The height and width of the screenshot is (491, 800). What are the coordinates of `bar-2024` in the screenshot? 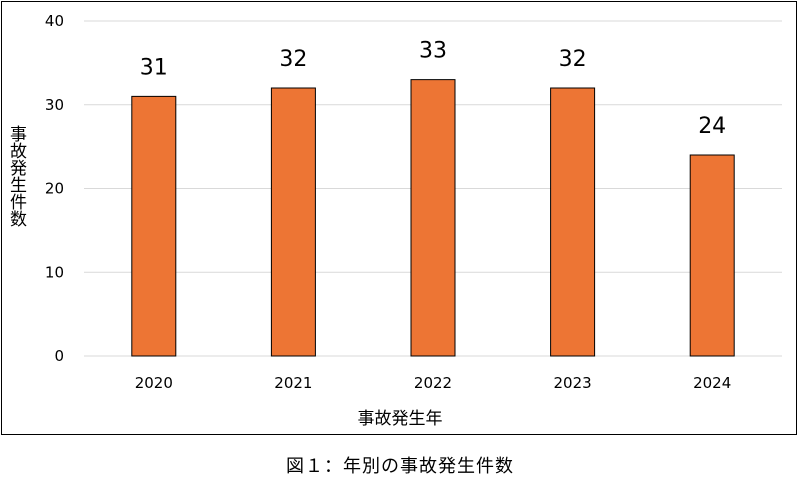 It's located at (712, 255).